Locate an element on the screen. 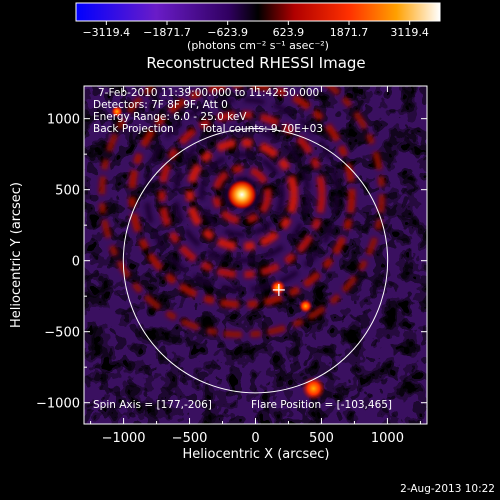 This screenshot has height=500, width=500. annotation-method: Back Projection is located at coordinates (133, 129).